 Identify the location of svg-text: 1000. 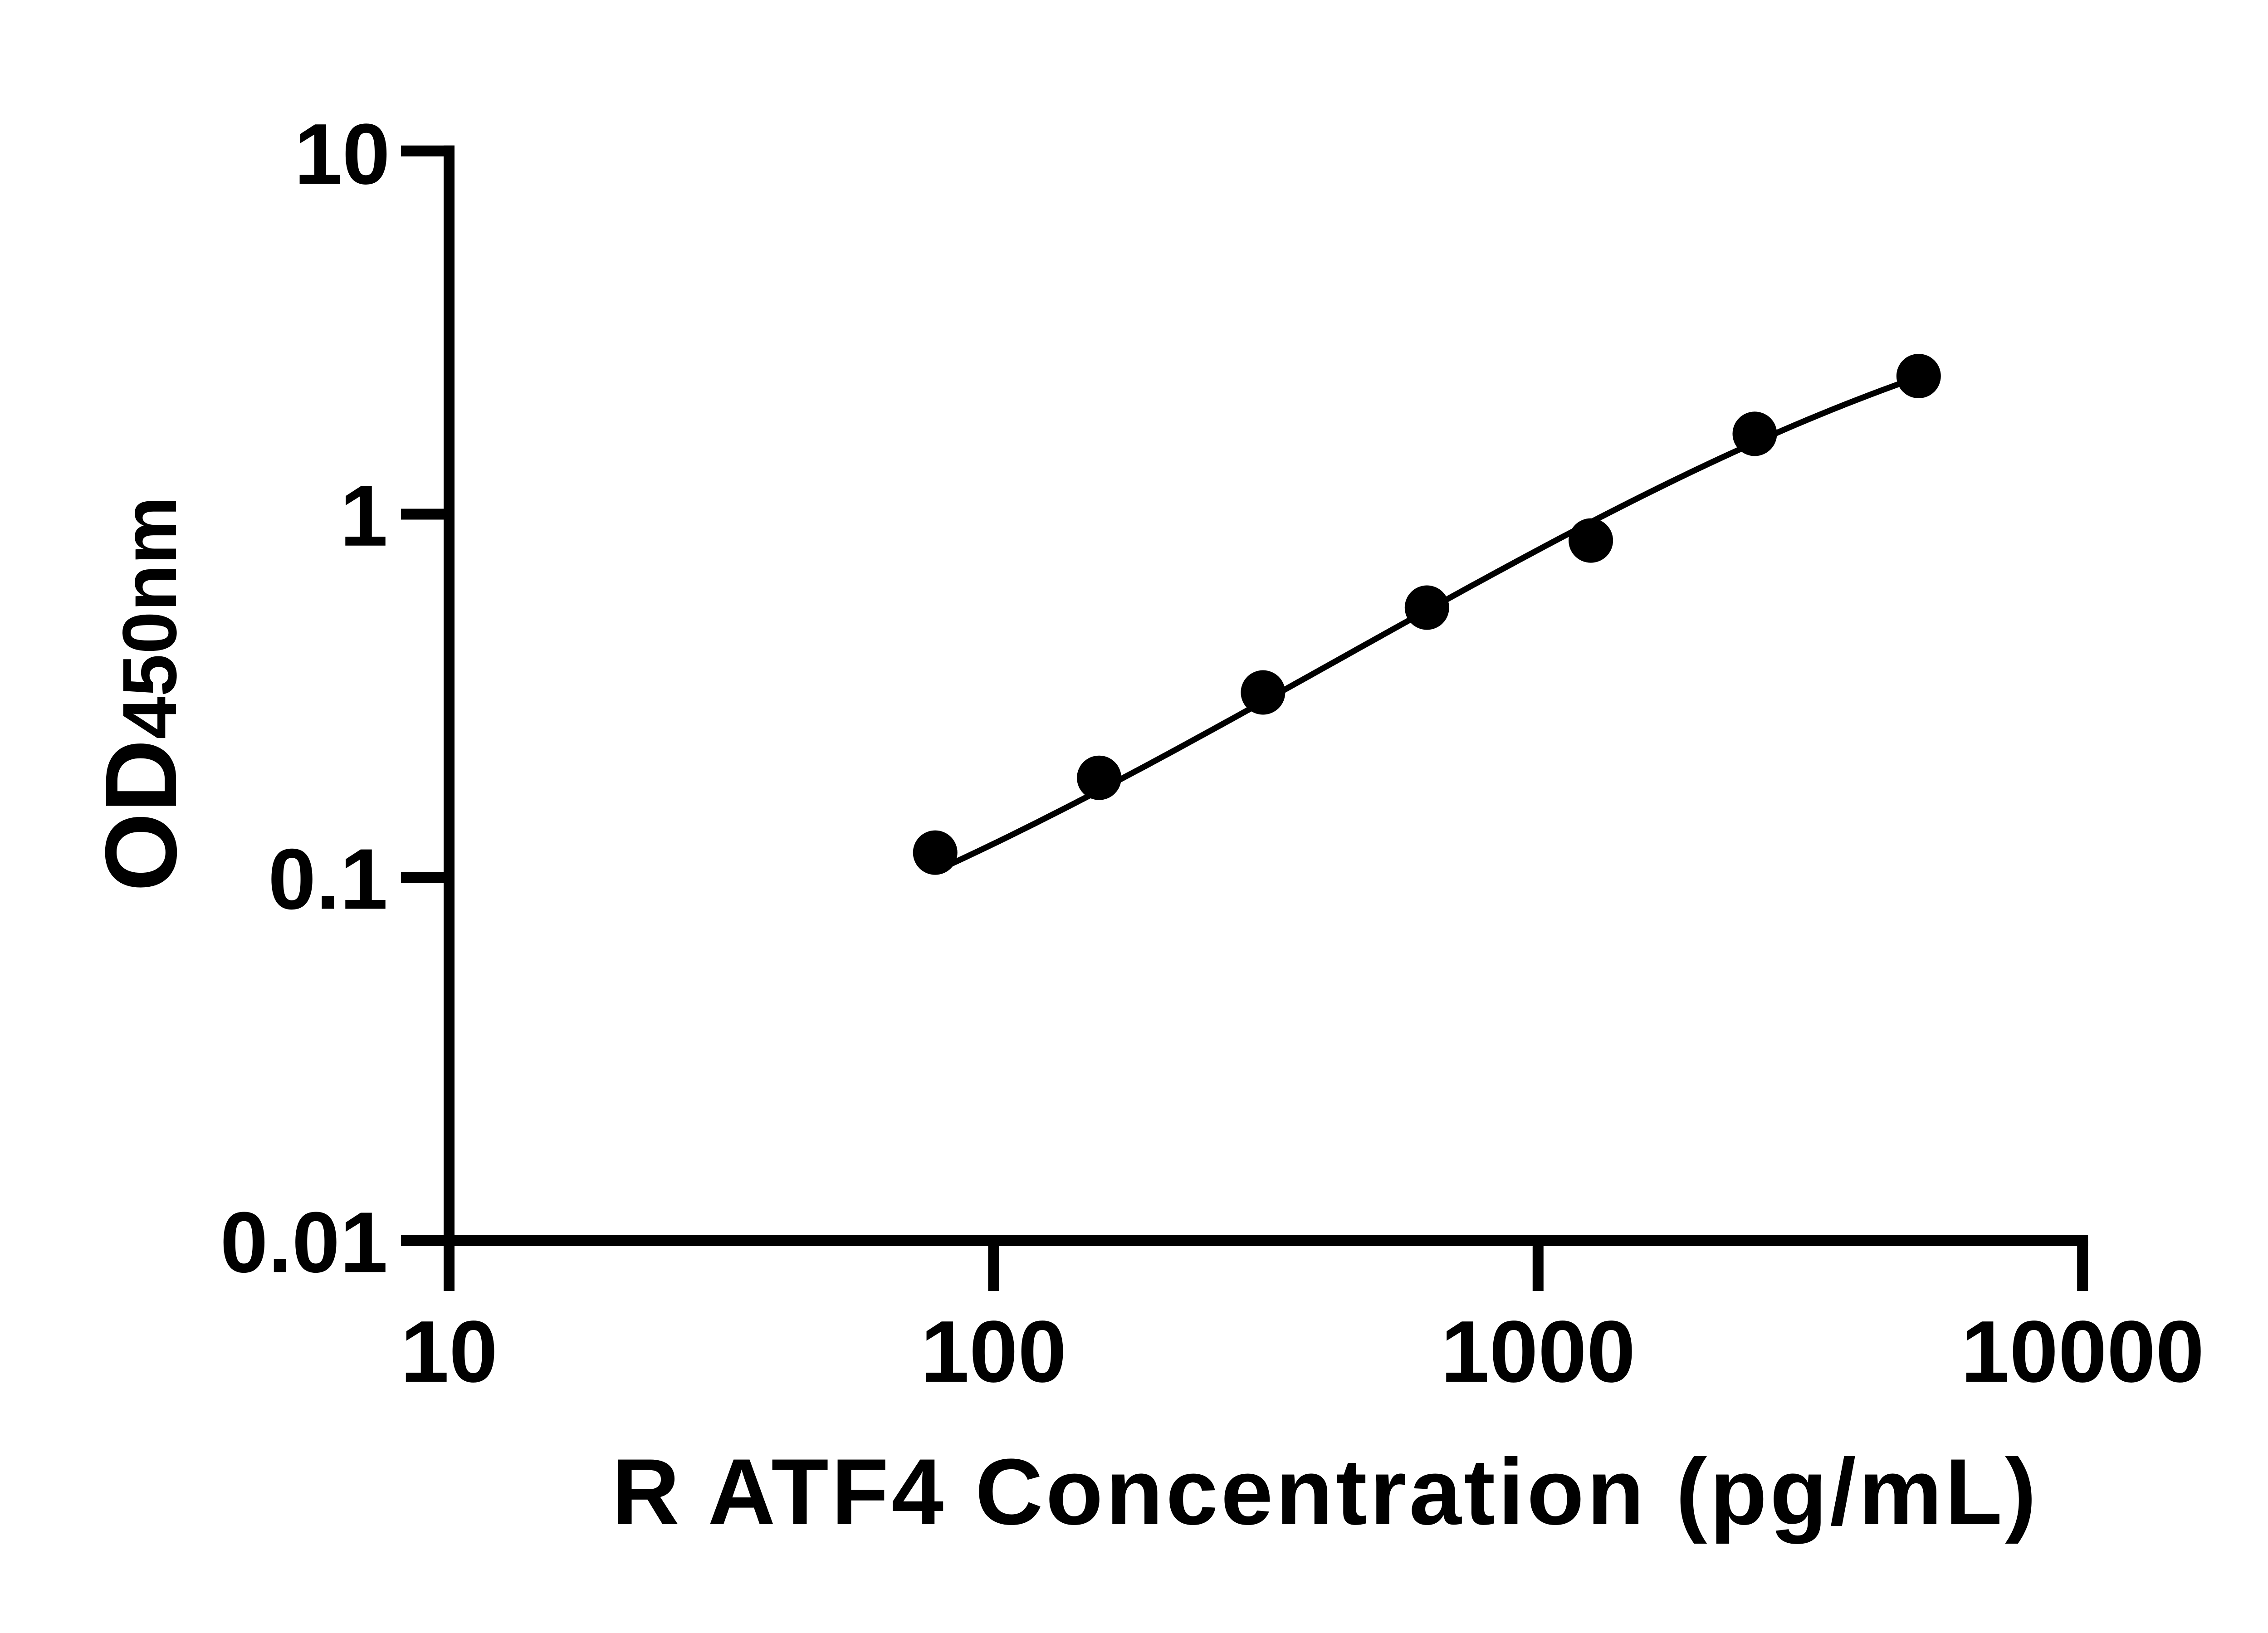
(1538, 1351).